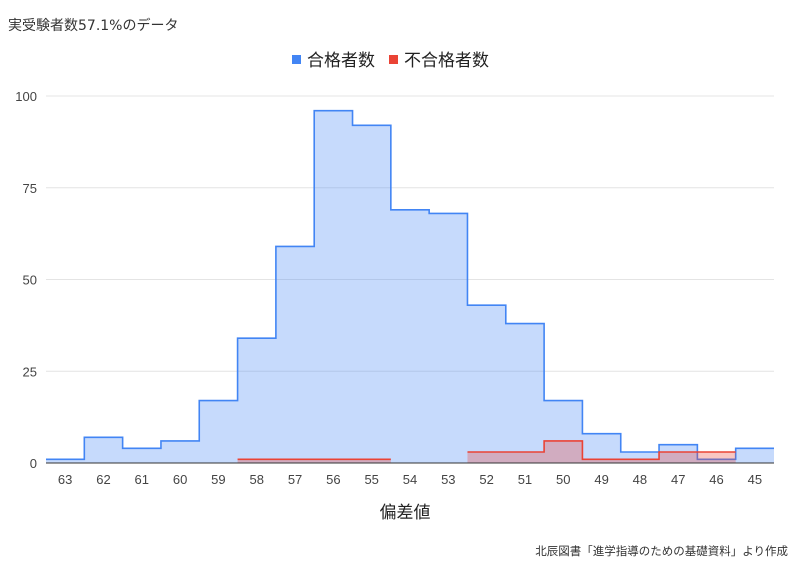  Describe the element at coordinates (393, 59) in the screenshot. I see `legend-swatch-failed` at that location.